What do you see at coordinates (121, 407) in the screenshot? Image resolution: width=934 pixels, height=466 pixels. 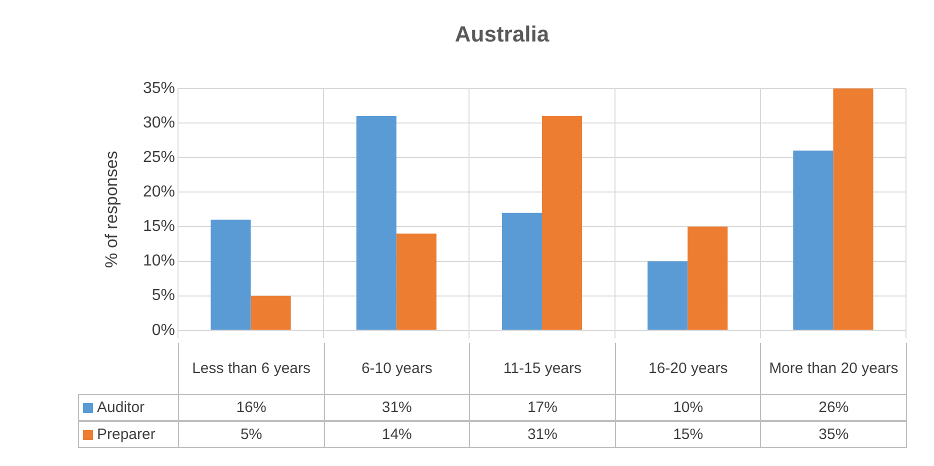 I see `legend-label: Auditor` at bounding box center [121, 407].